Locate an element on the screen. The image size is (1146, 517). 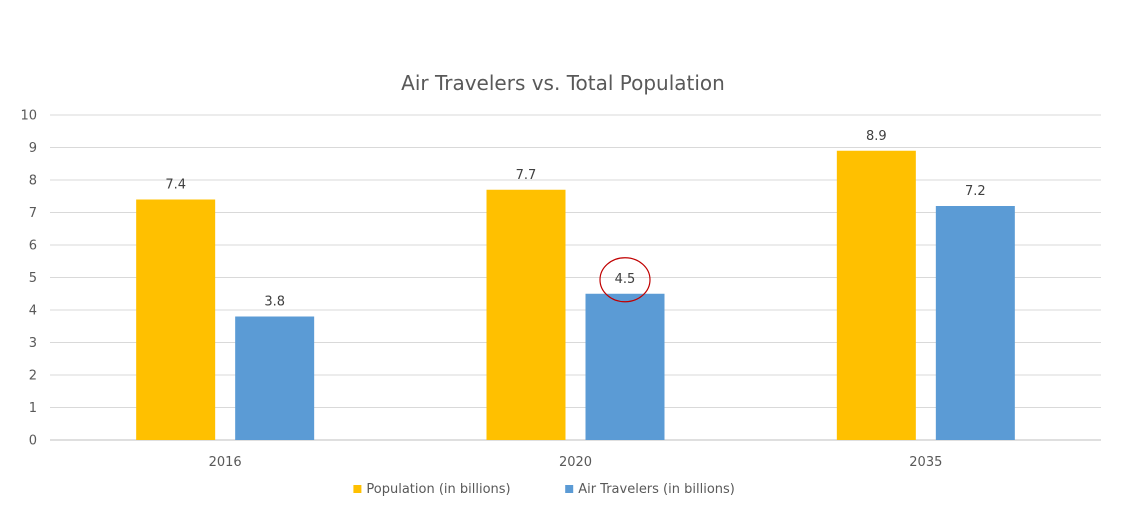
highlight-circle is located at coordinates (625, 280).